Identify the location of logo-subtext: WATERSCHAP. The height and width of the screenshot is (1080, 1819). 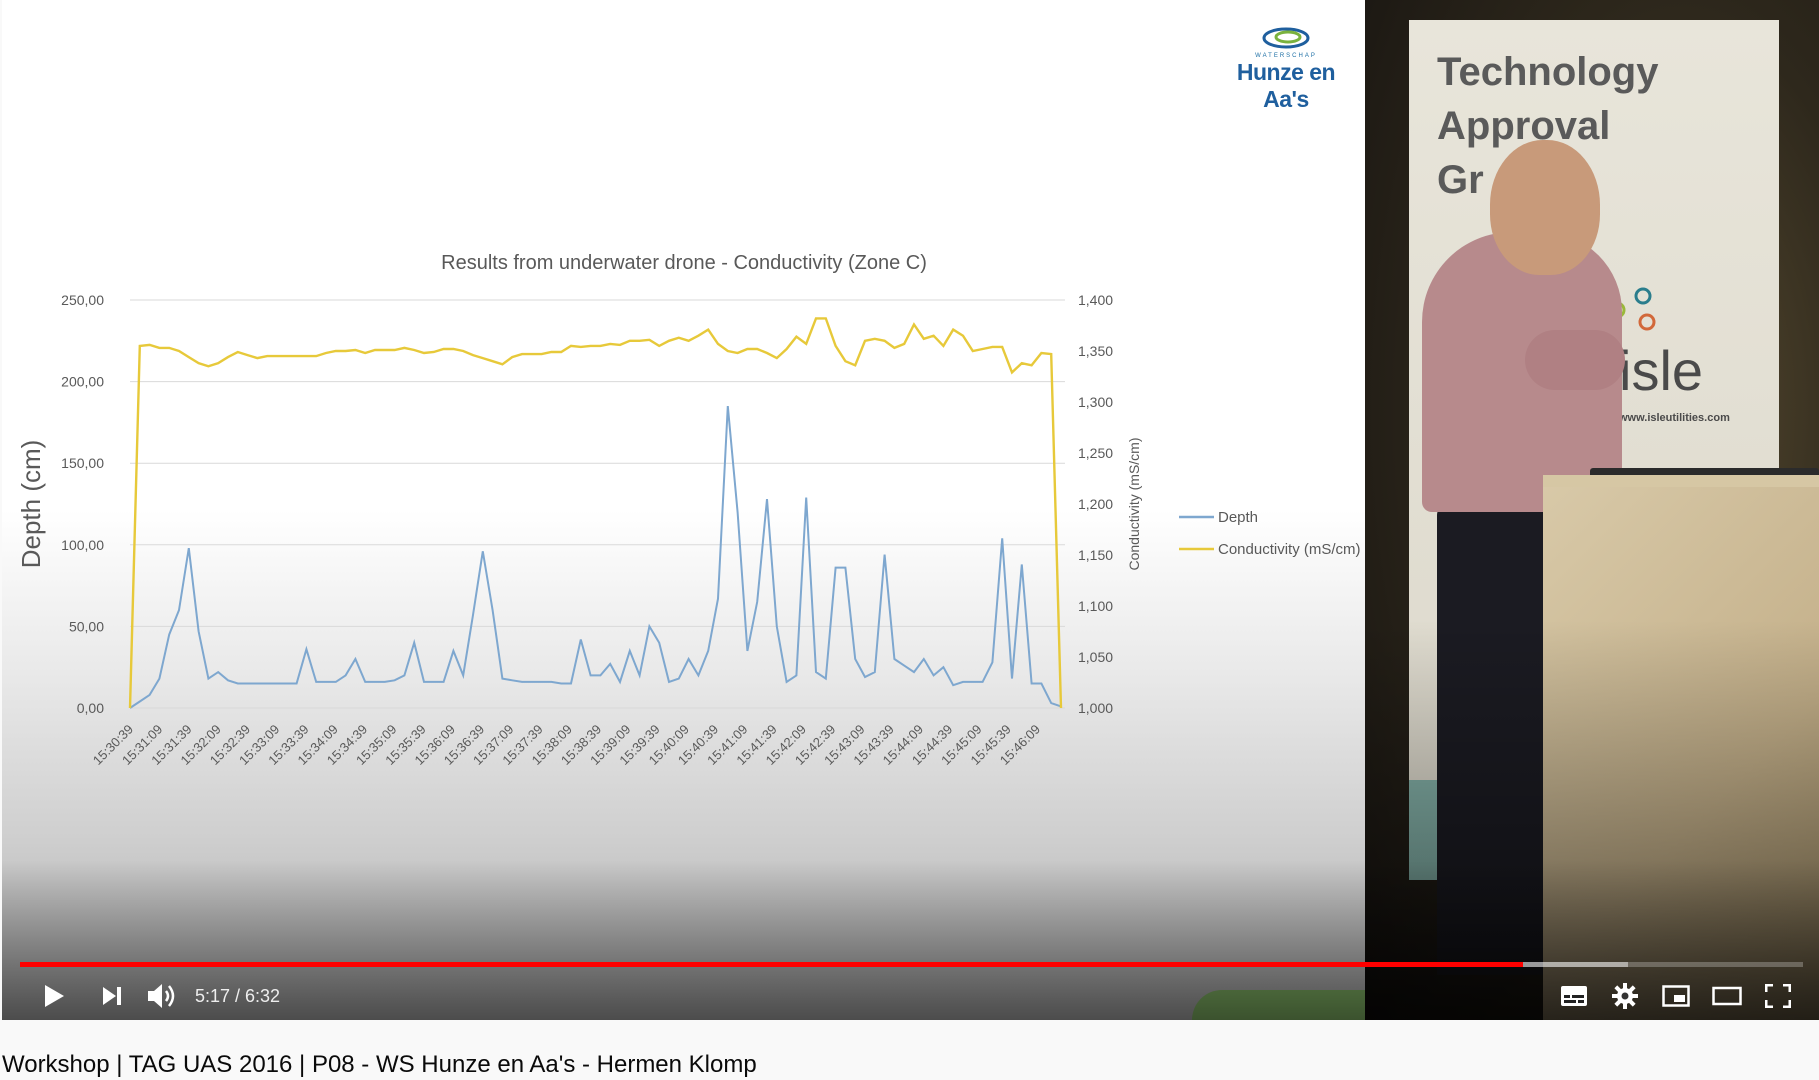
(1286, 56).